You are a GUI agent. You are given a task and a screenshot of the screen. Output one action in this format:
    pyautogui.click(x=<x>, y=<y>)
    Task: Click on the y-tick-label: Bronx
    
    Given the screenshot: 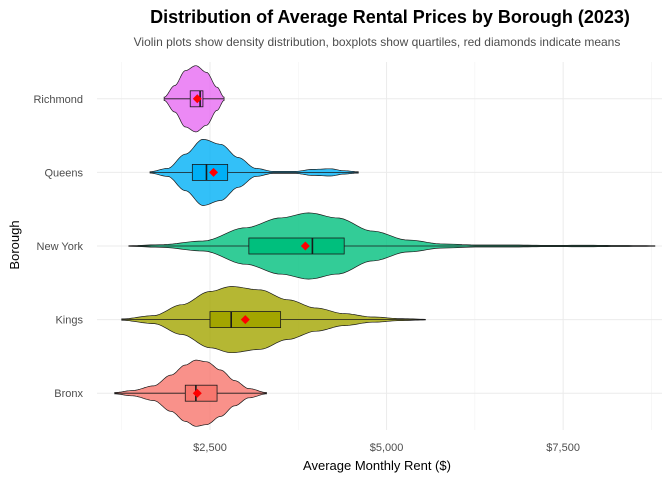 What is the action you would take?
    pyautogui.click(x=68, y=394)
    